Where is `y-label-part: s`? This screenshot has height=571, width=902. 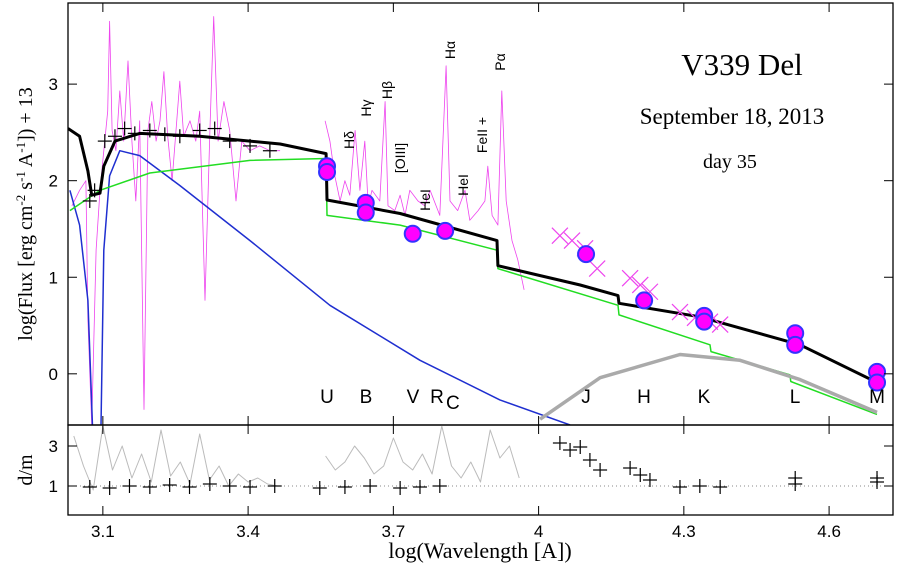
y-label-part: s is located at coordinates (26, 188).